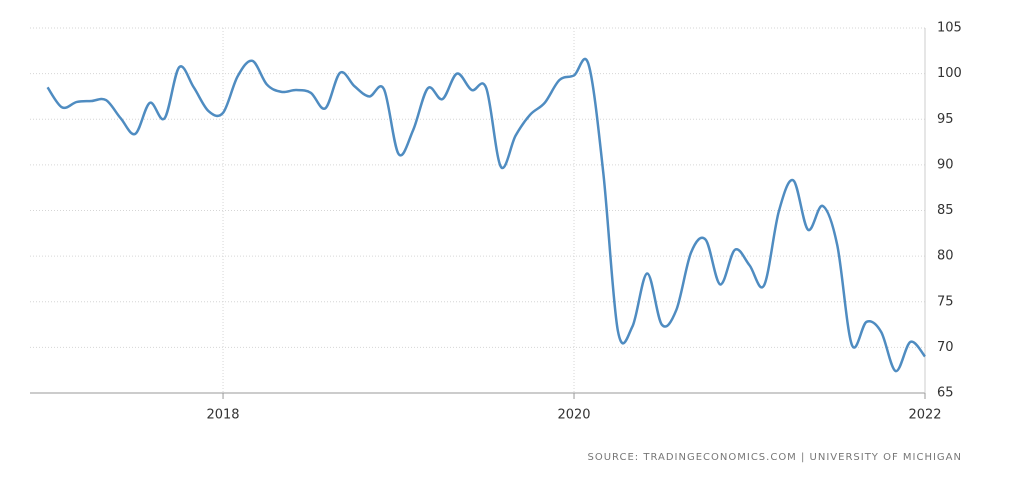 This screenshot has height=477, width=1024. I want to click on x-tick-label: 2022, so click(924, 415).